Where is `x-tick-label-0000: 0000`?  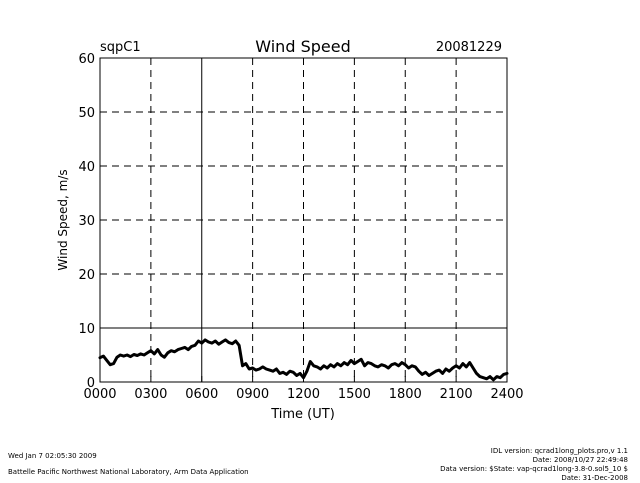
x-tick-label-0000: 0000 is located at coordinates (99, 394).